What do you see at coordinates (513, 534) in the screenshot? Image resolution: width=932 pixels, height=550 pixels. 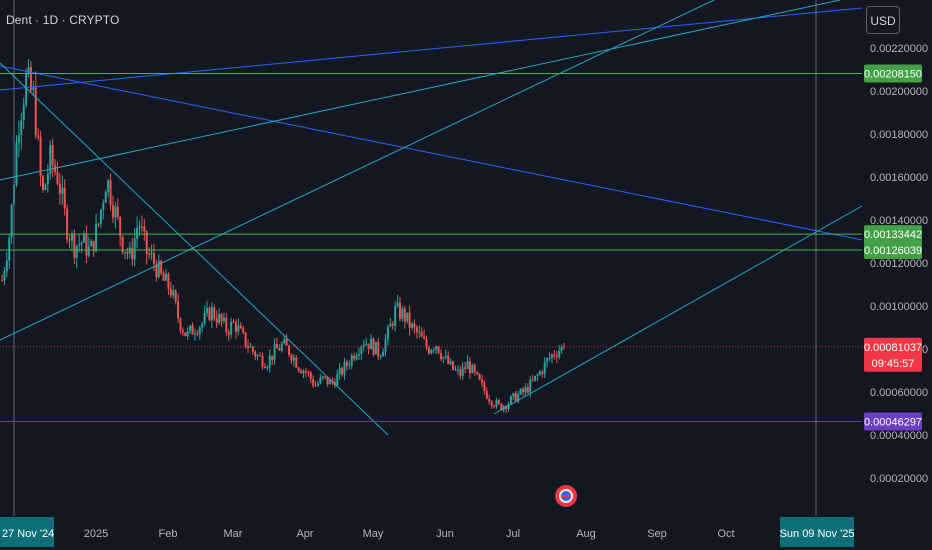 I see `time-tick-label: Jul` at bounding box center [513, 534].